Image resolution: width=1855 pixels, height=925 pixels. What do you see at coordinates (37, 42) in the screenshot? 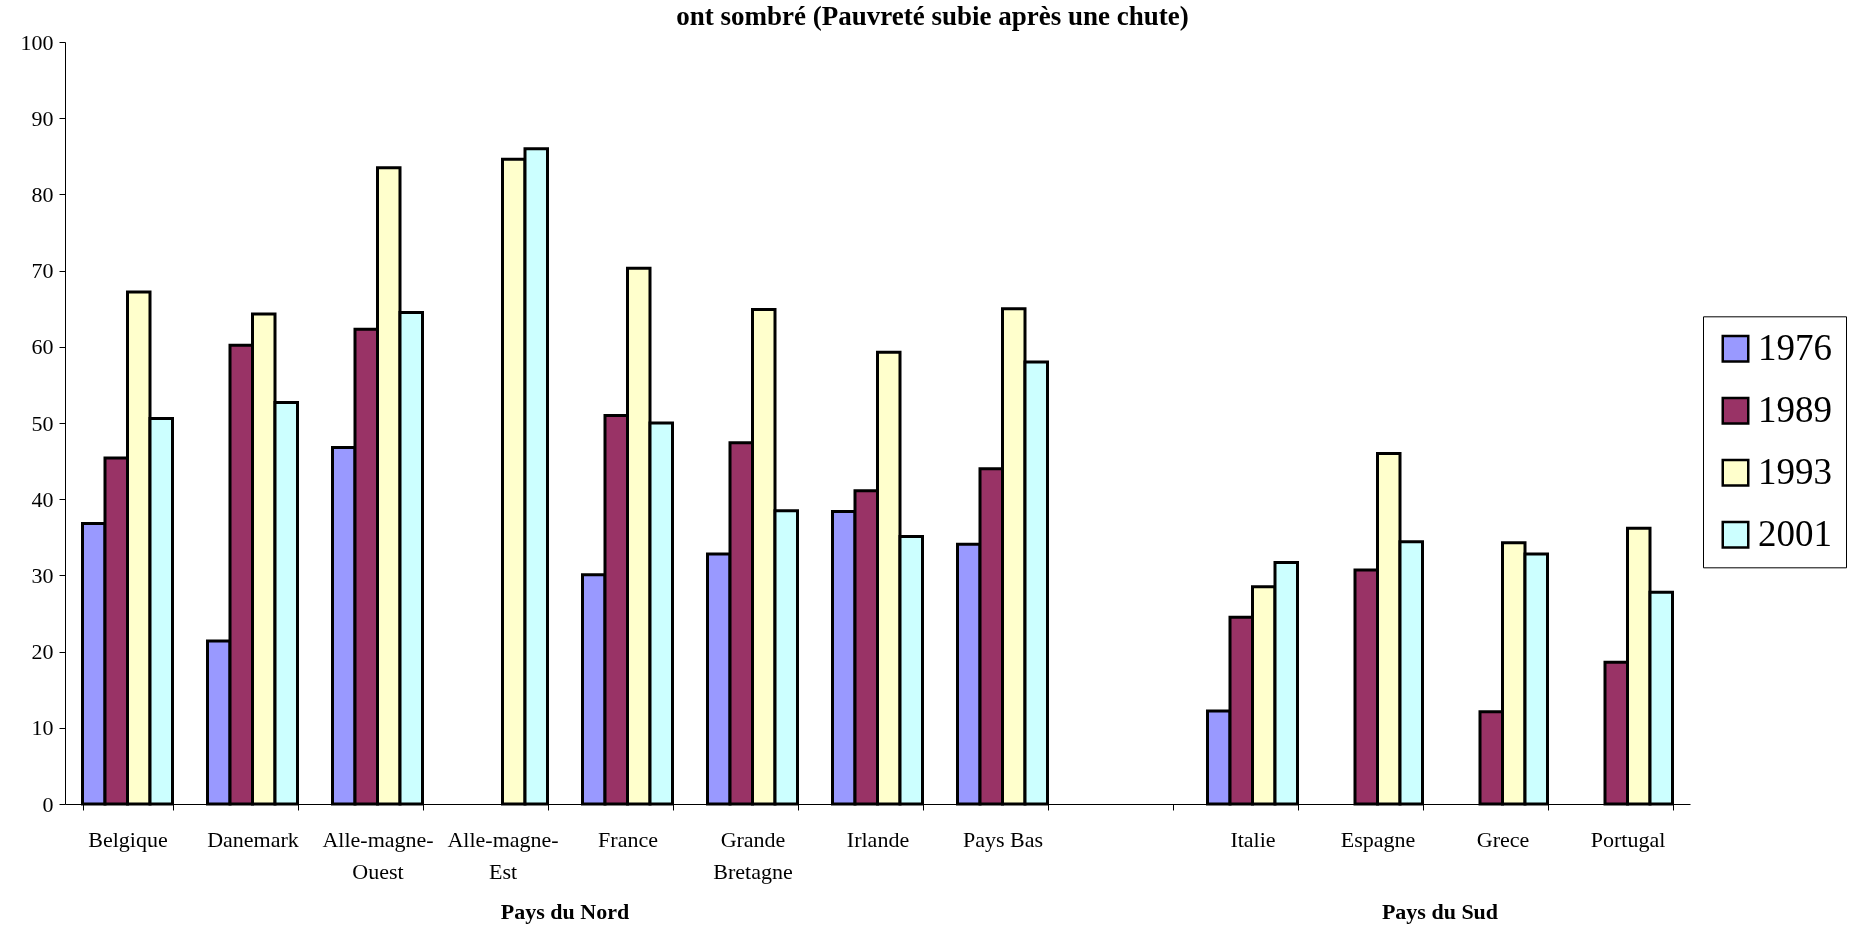
I see `y-tick-label: 100` at bounding box center [37, 42].